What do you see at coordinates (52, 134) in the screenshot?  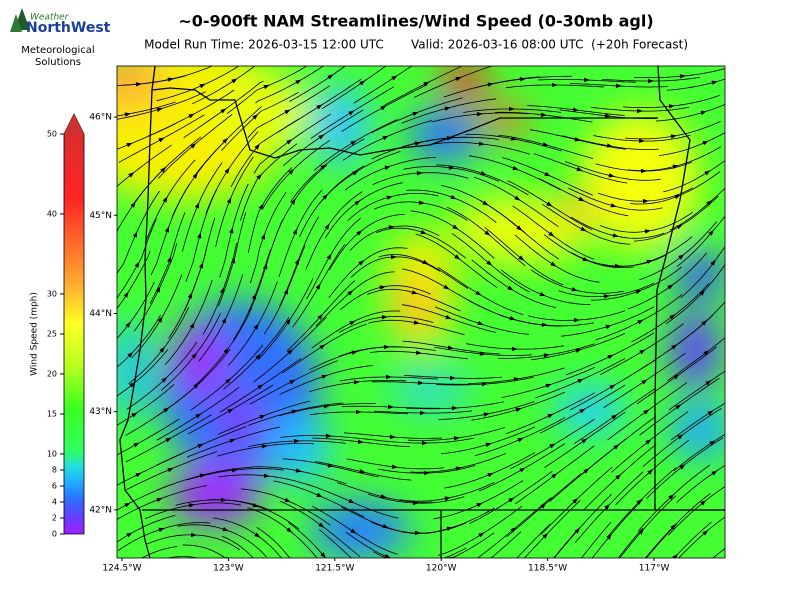 I see `colorbar-tick-label: 50` at bounding box center [52, 134].